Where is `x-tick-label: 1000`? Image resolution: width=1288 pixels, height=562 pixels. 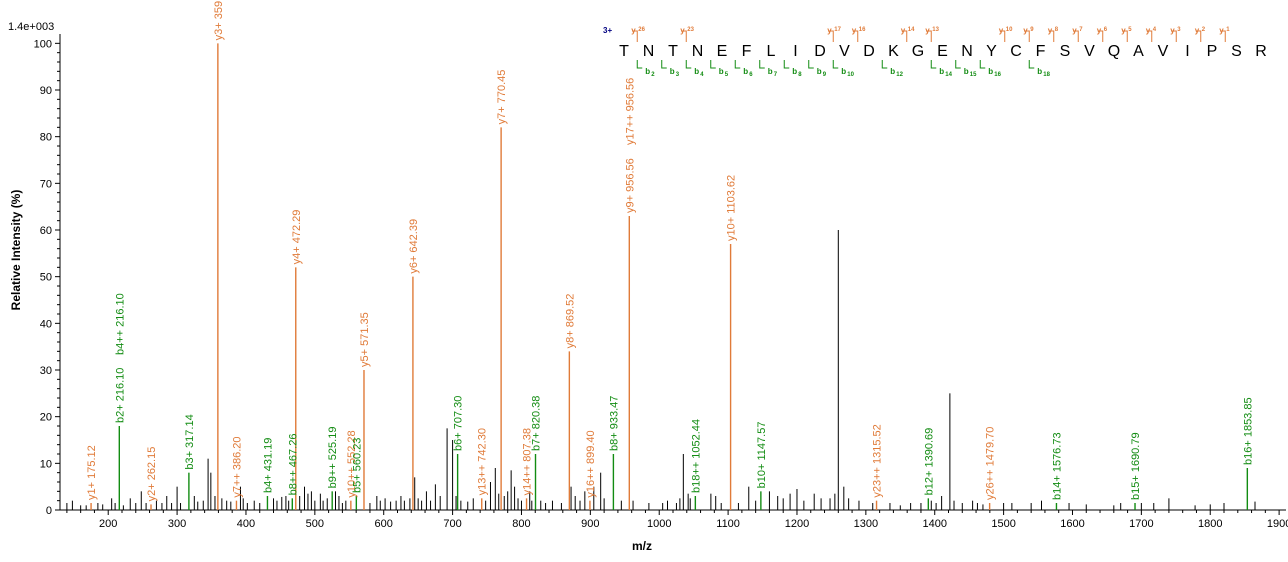
x-tick-label: 1000 is located at coordinates (659, 524).